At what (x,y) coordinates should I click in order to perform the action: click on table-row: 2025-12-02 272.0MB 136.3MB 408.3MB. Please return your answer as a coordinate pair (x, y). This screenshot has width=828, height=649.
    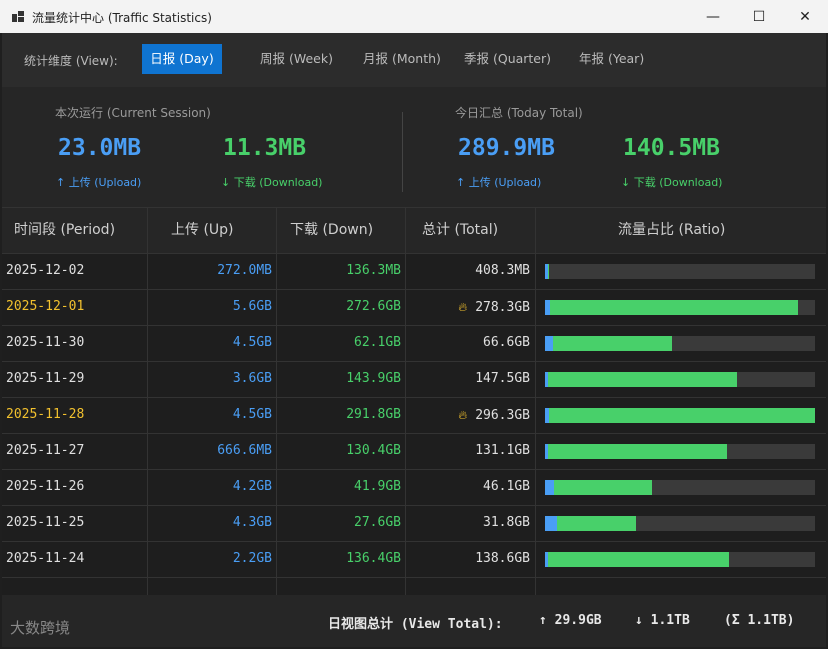
    Looking at the image, I should click on (414, 271).